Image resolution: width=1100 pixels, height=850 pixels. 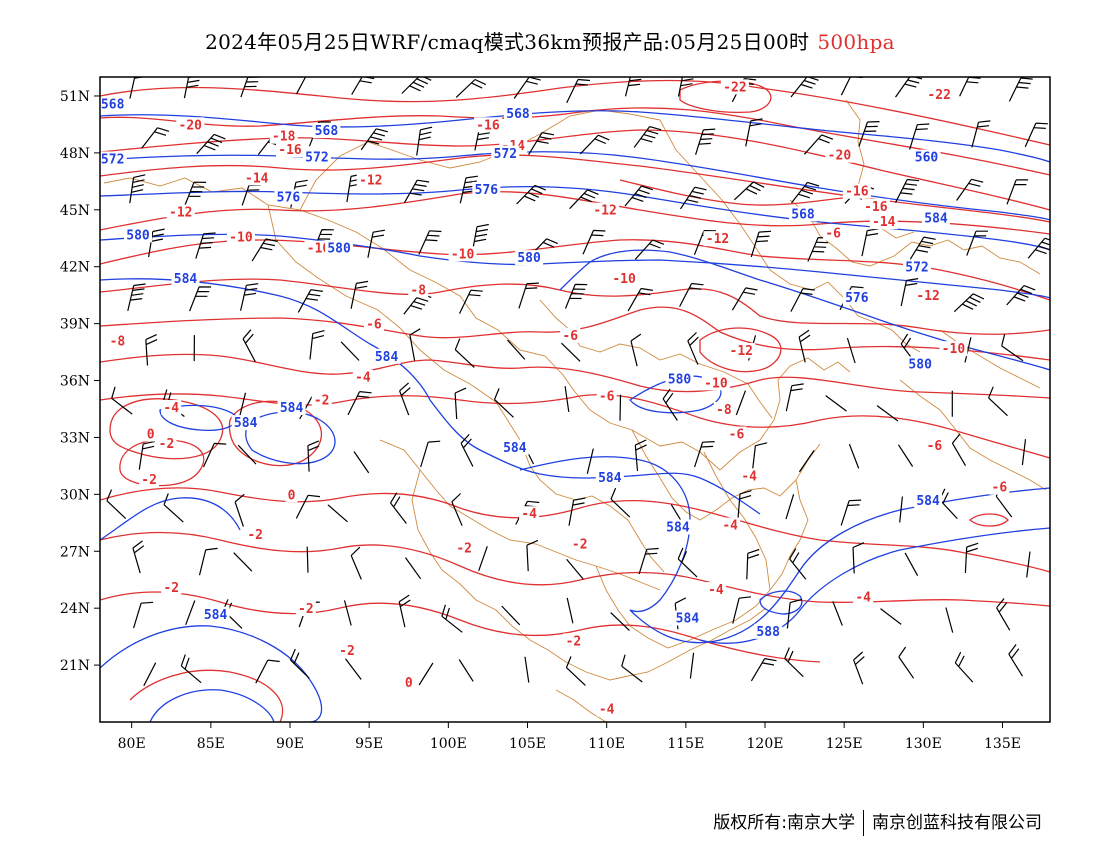 I want to click on lat-tick-label: 39N, so click(x=75, y=325).